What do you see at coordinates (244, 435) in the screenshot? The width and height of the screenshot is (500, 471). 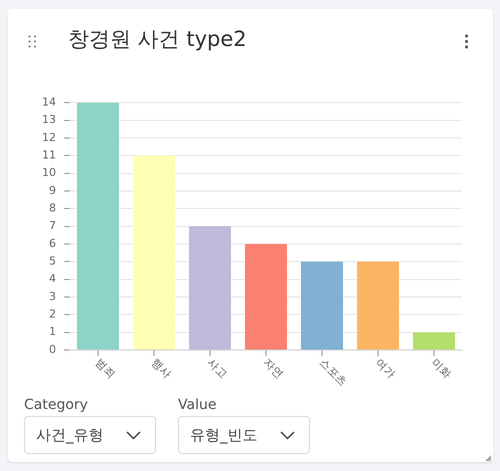 I see `dropdown-field: 유형_빈도` at bounding box center [244, 435].